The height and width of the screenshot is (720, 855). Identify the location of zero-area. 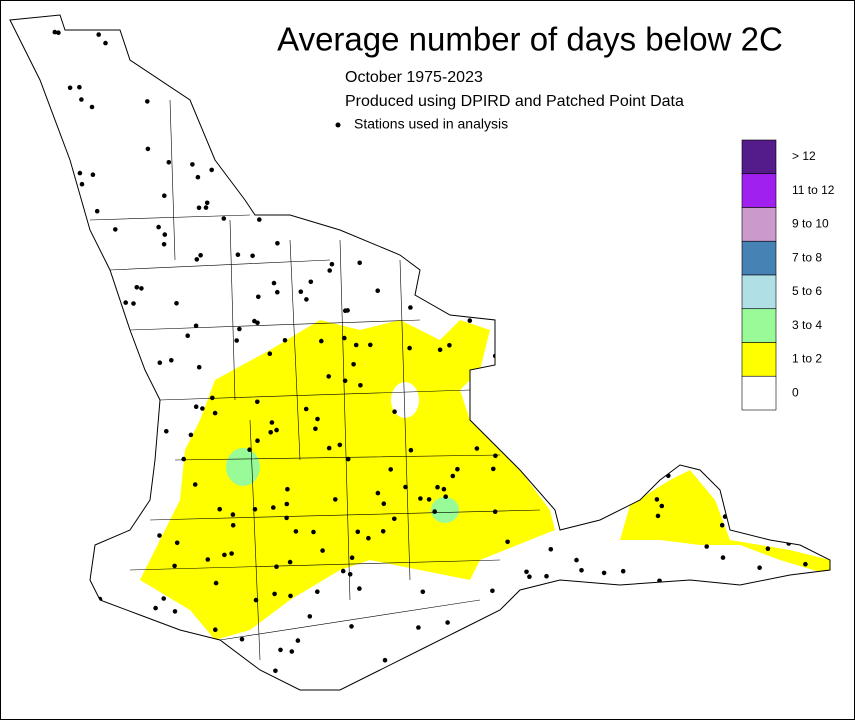
(405, 400).